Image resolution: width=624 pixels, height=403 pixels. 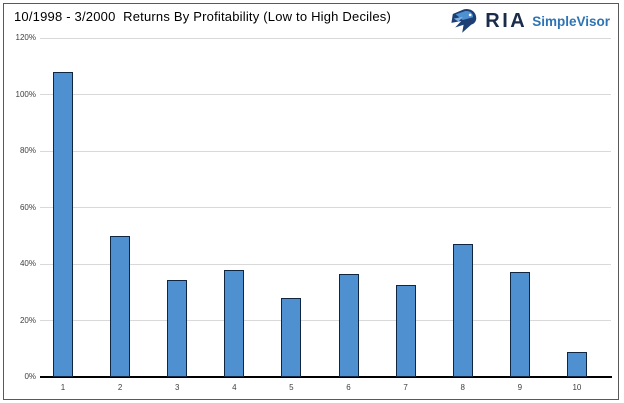 I want to click on y-axis-label: 100%, so click(x=25, y=94).